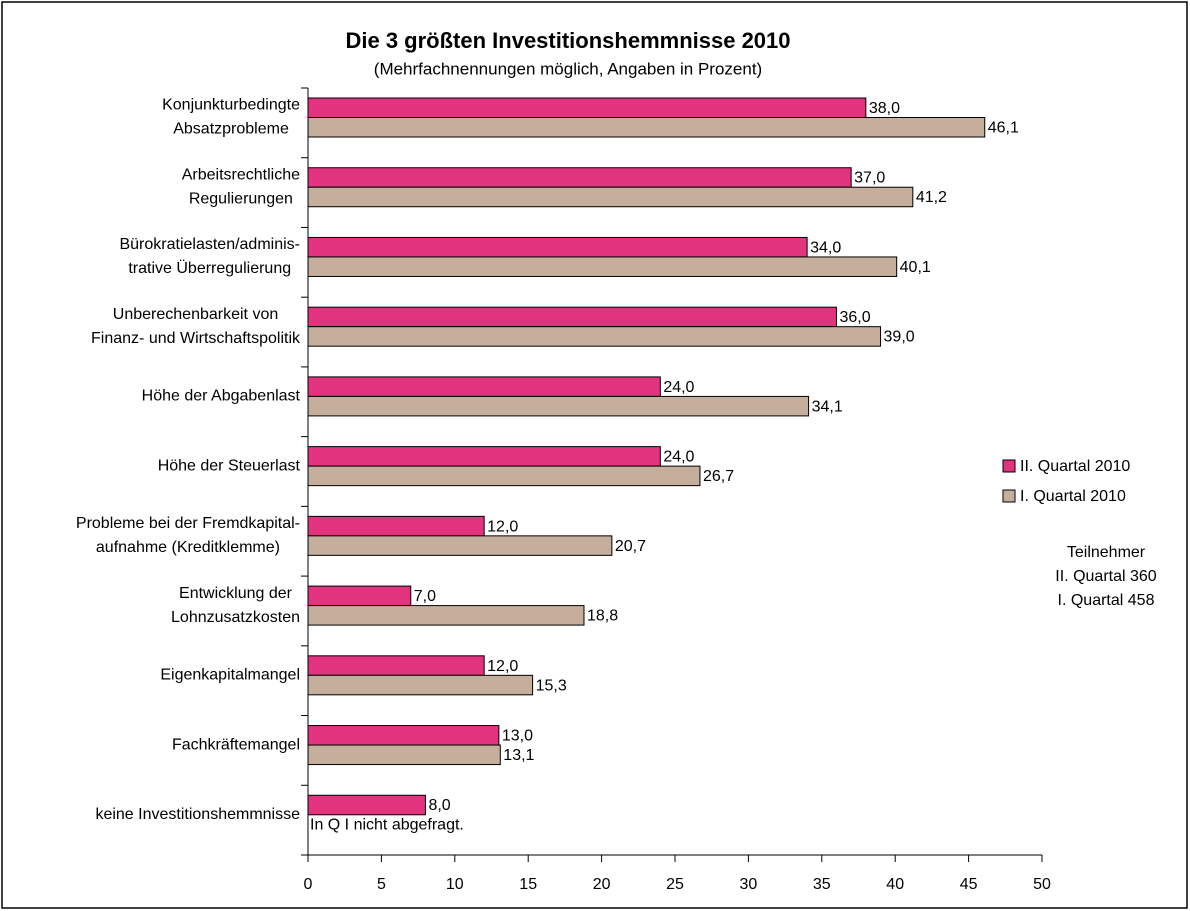  What do you see at coordinates (209, 244) in the screenshot?
I see `category-label: Bürokratielasten/adminis-` at bounding box center [209, 244].